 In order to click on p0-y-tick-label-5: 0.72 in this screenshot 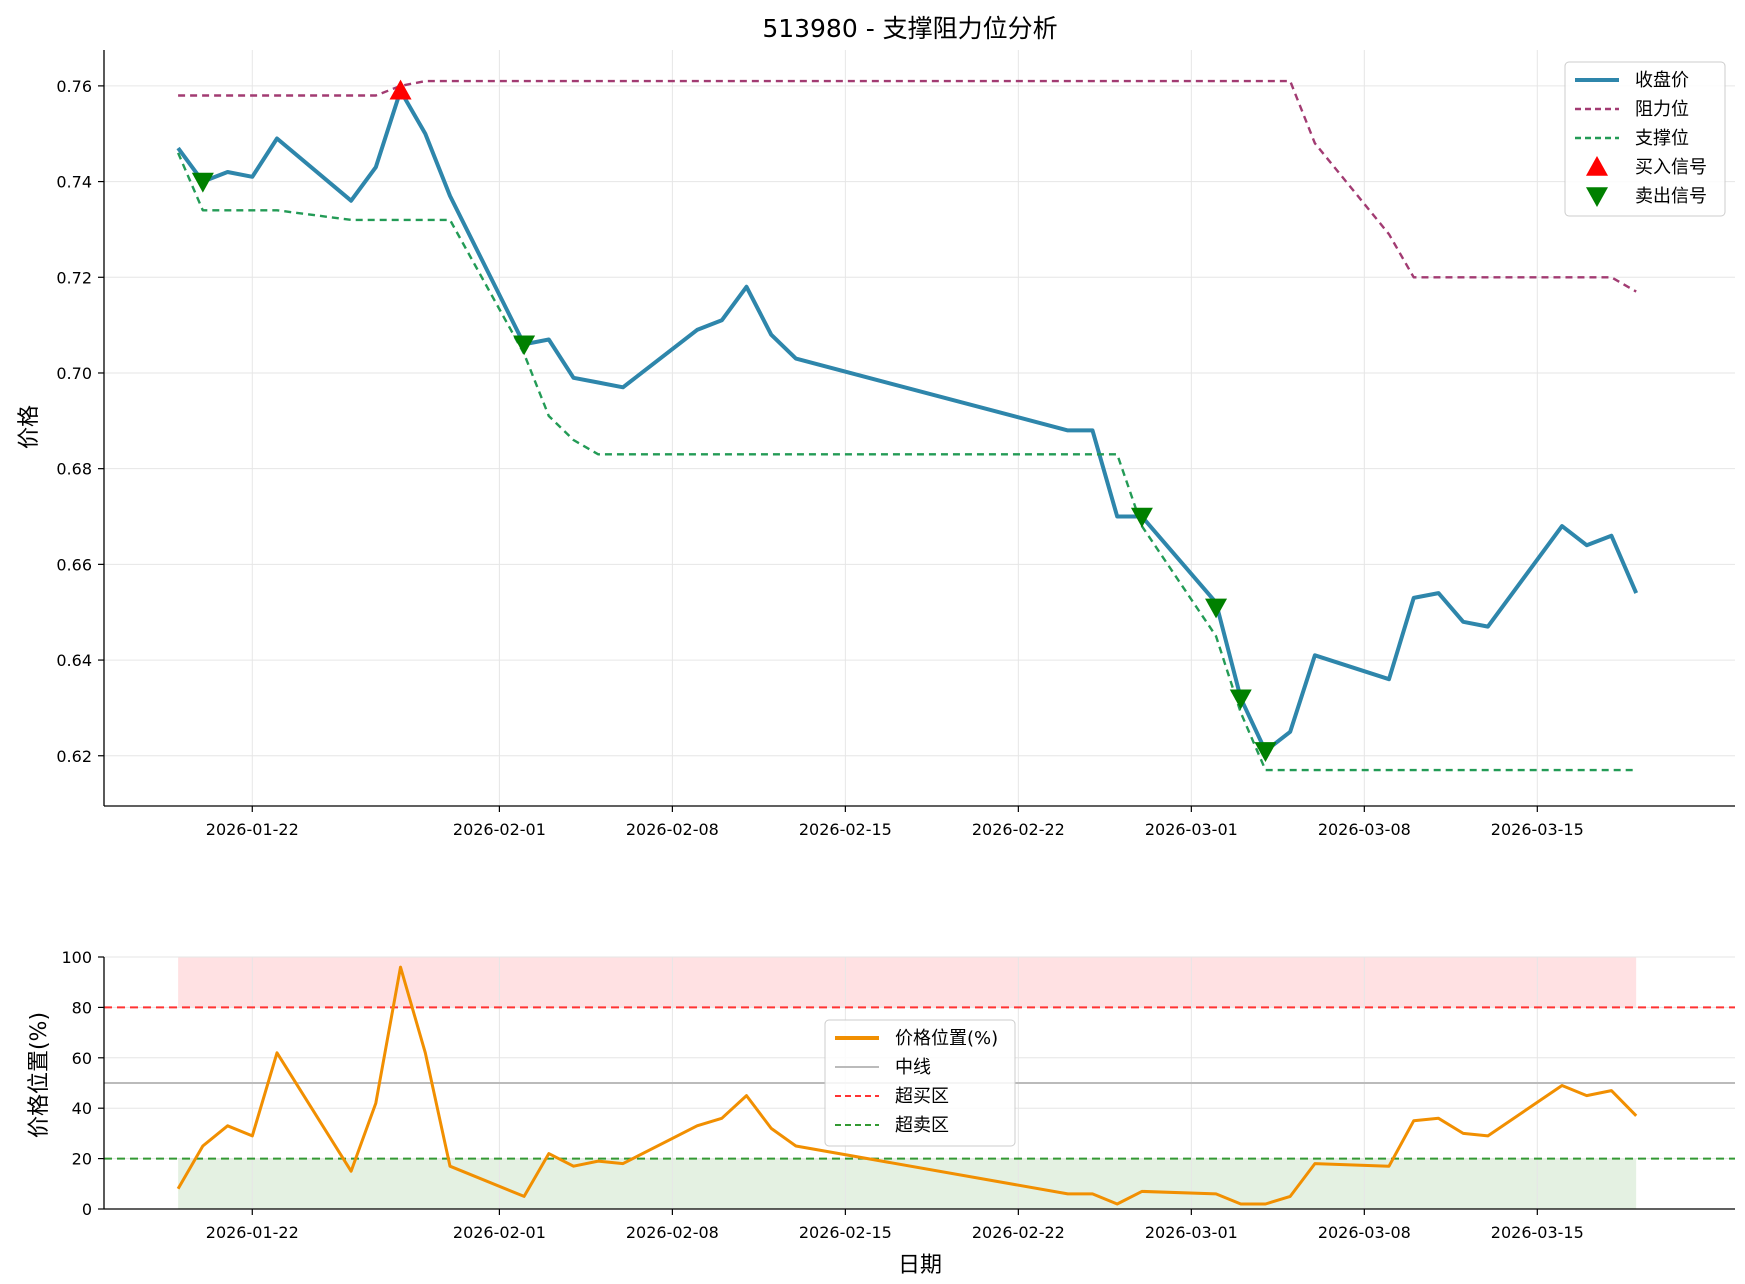, I will do `click(74, 277)`.